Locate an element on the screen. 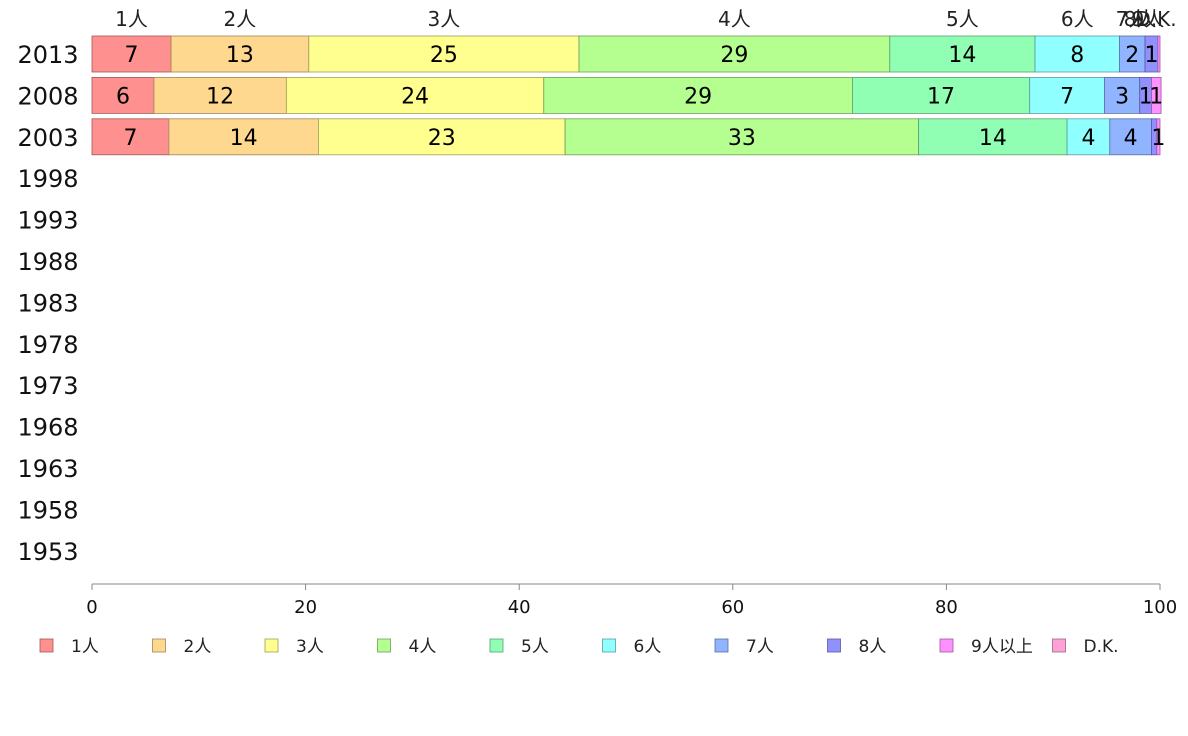 This screenshot has height=736, width=1188. legend: 1人 2人 3人 4人 5人 6人 7人 8人 9人以上 D.K. is located at coordinates (579, 647).